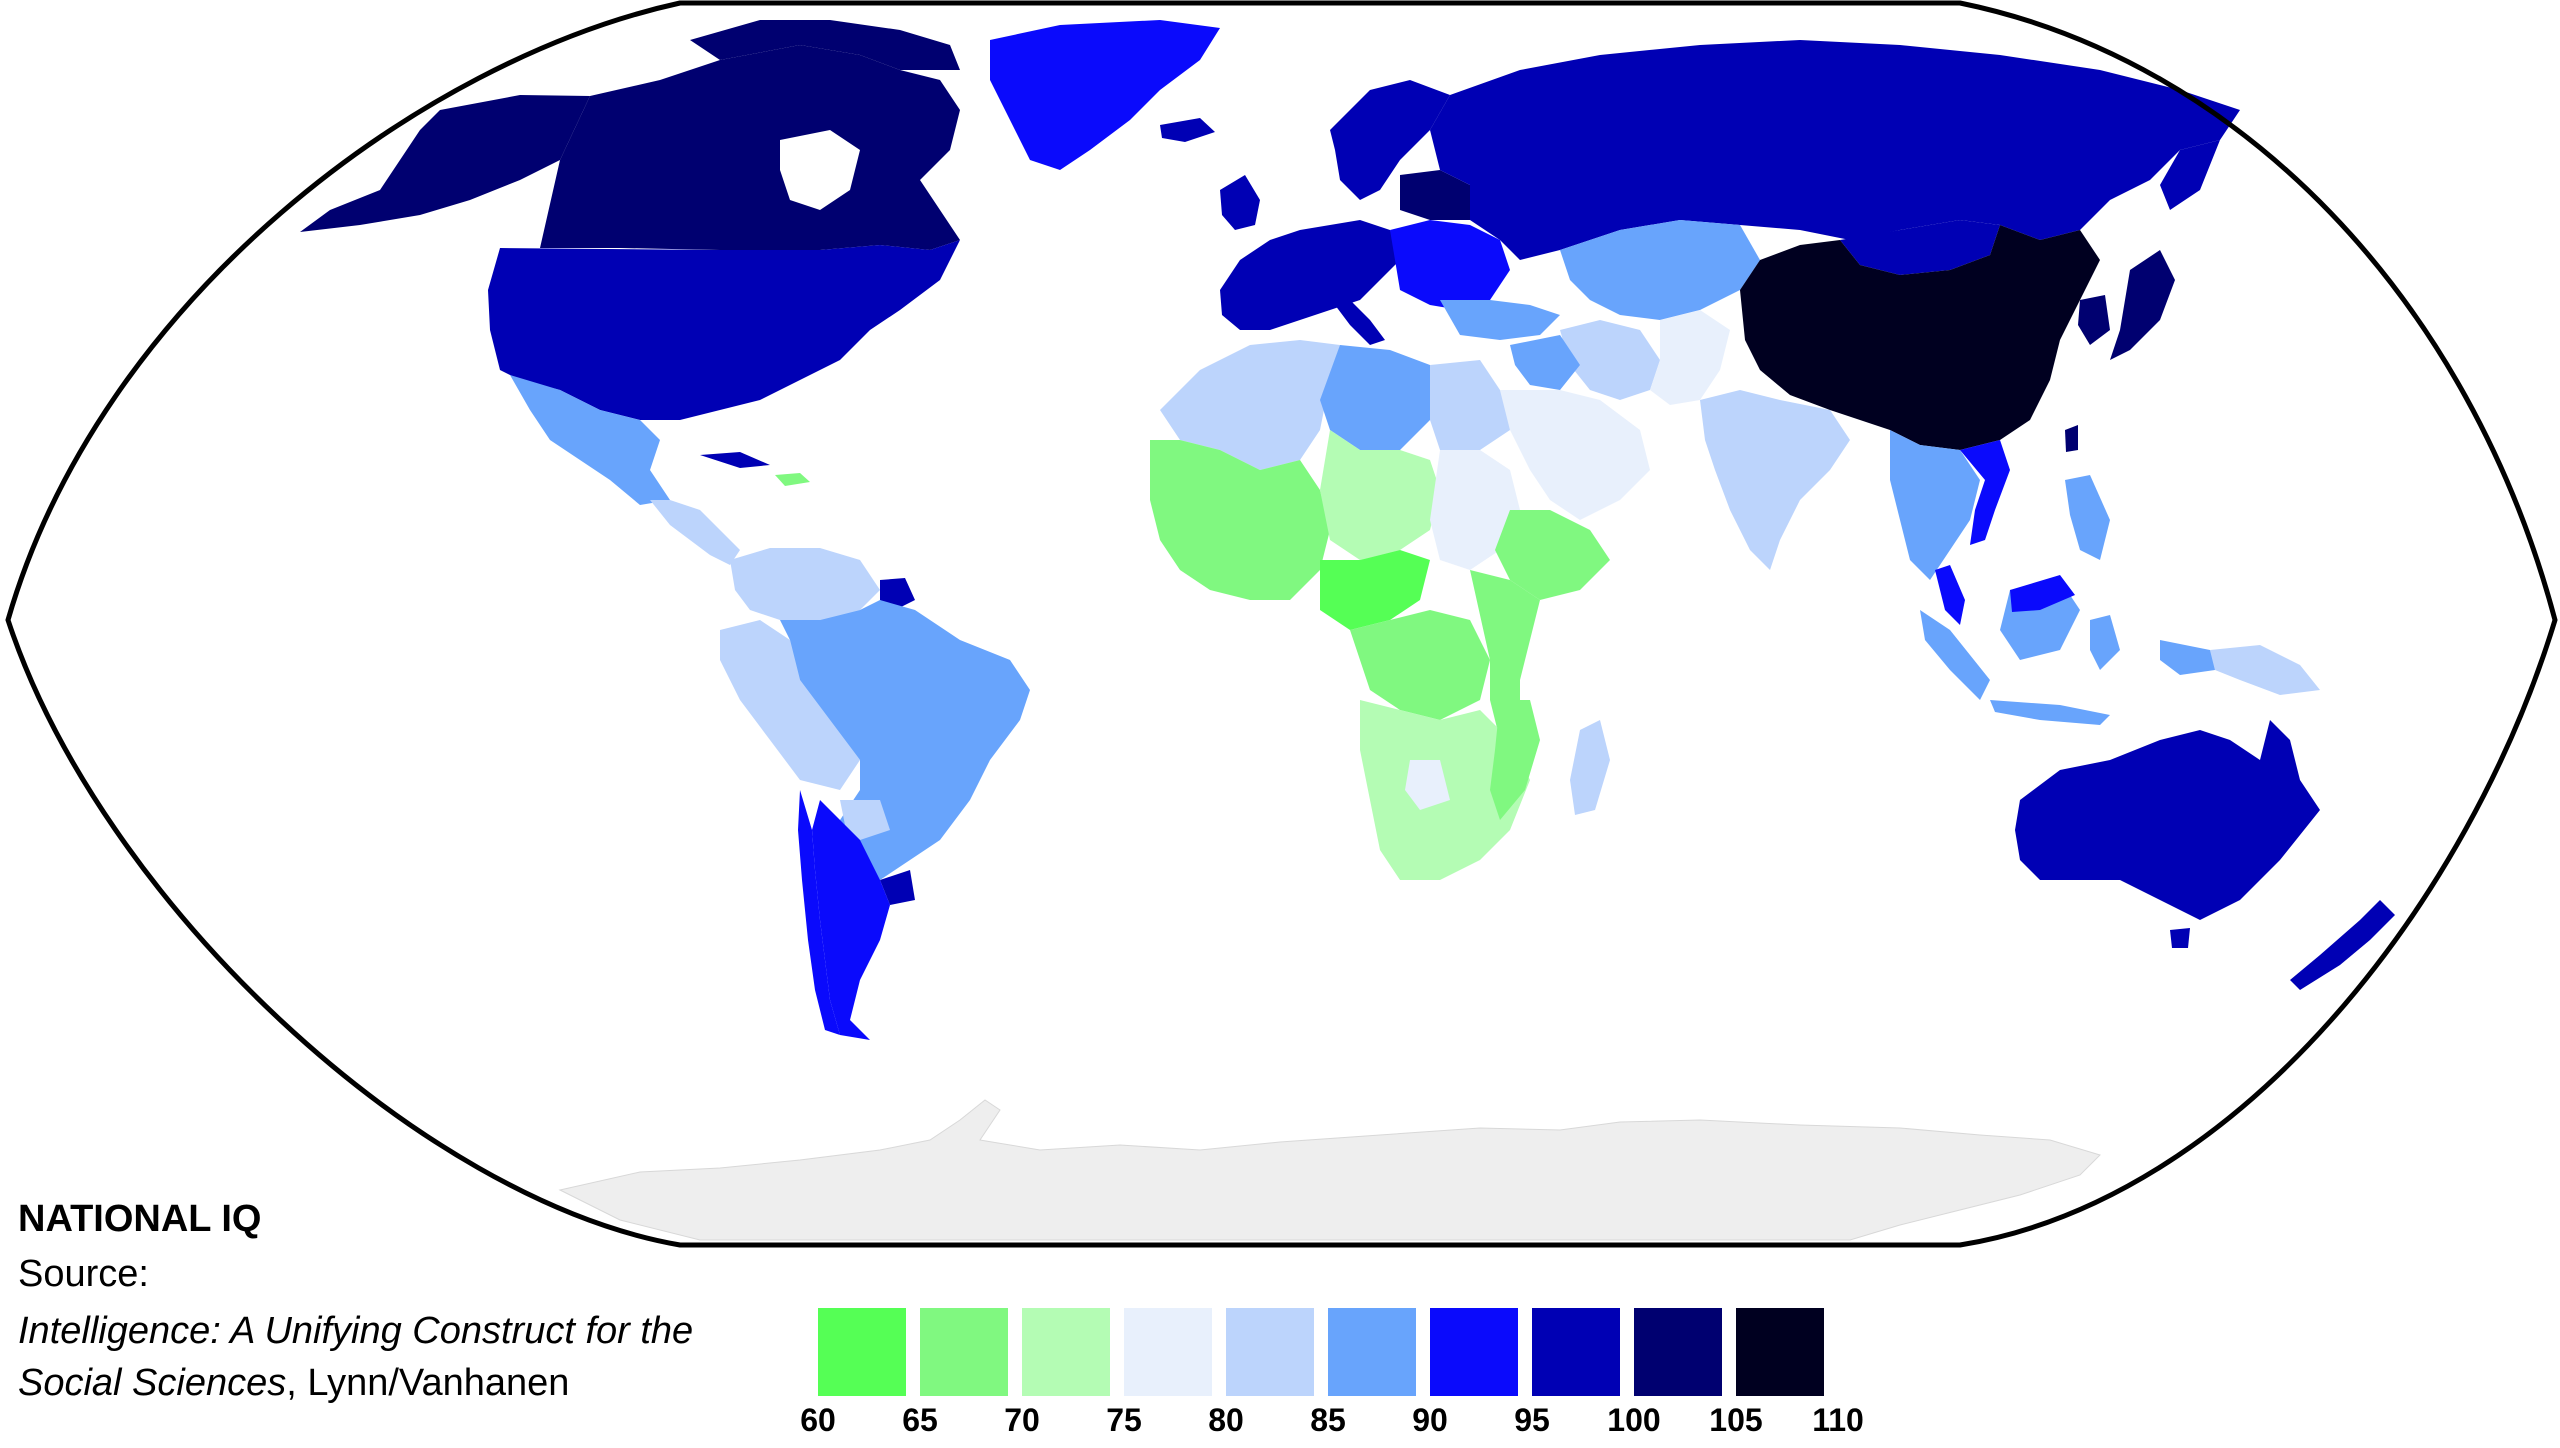 The image size is (2560, 1448). What do you see at coordinates (897, 887) in the screenshot?
I see `region-uruguay` at bounding box center [897, 887].